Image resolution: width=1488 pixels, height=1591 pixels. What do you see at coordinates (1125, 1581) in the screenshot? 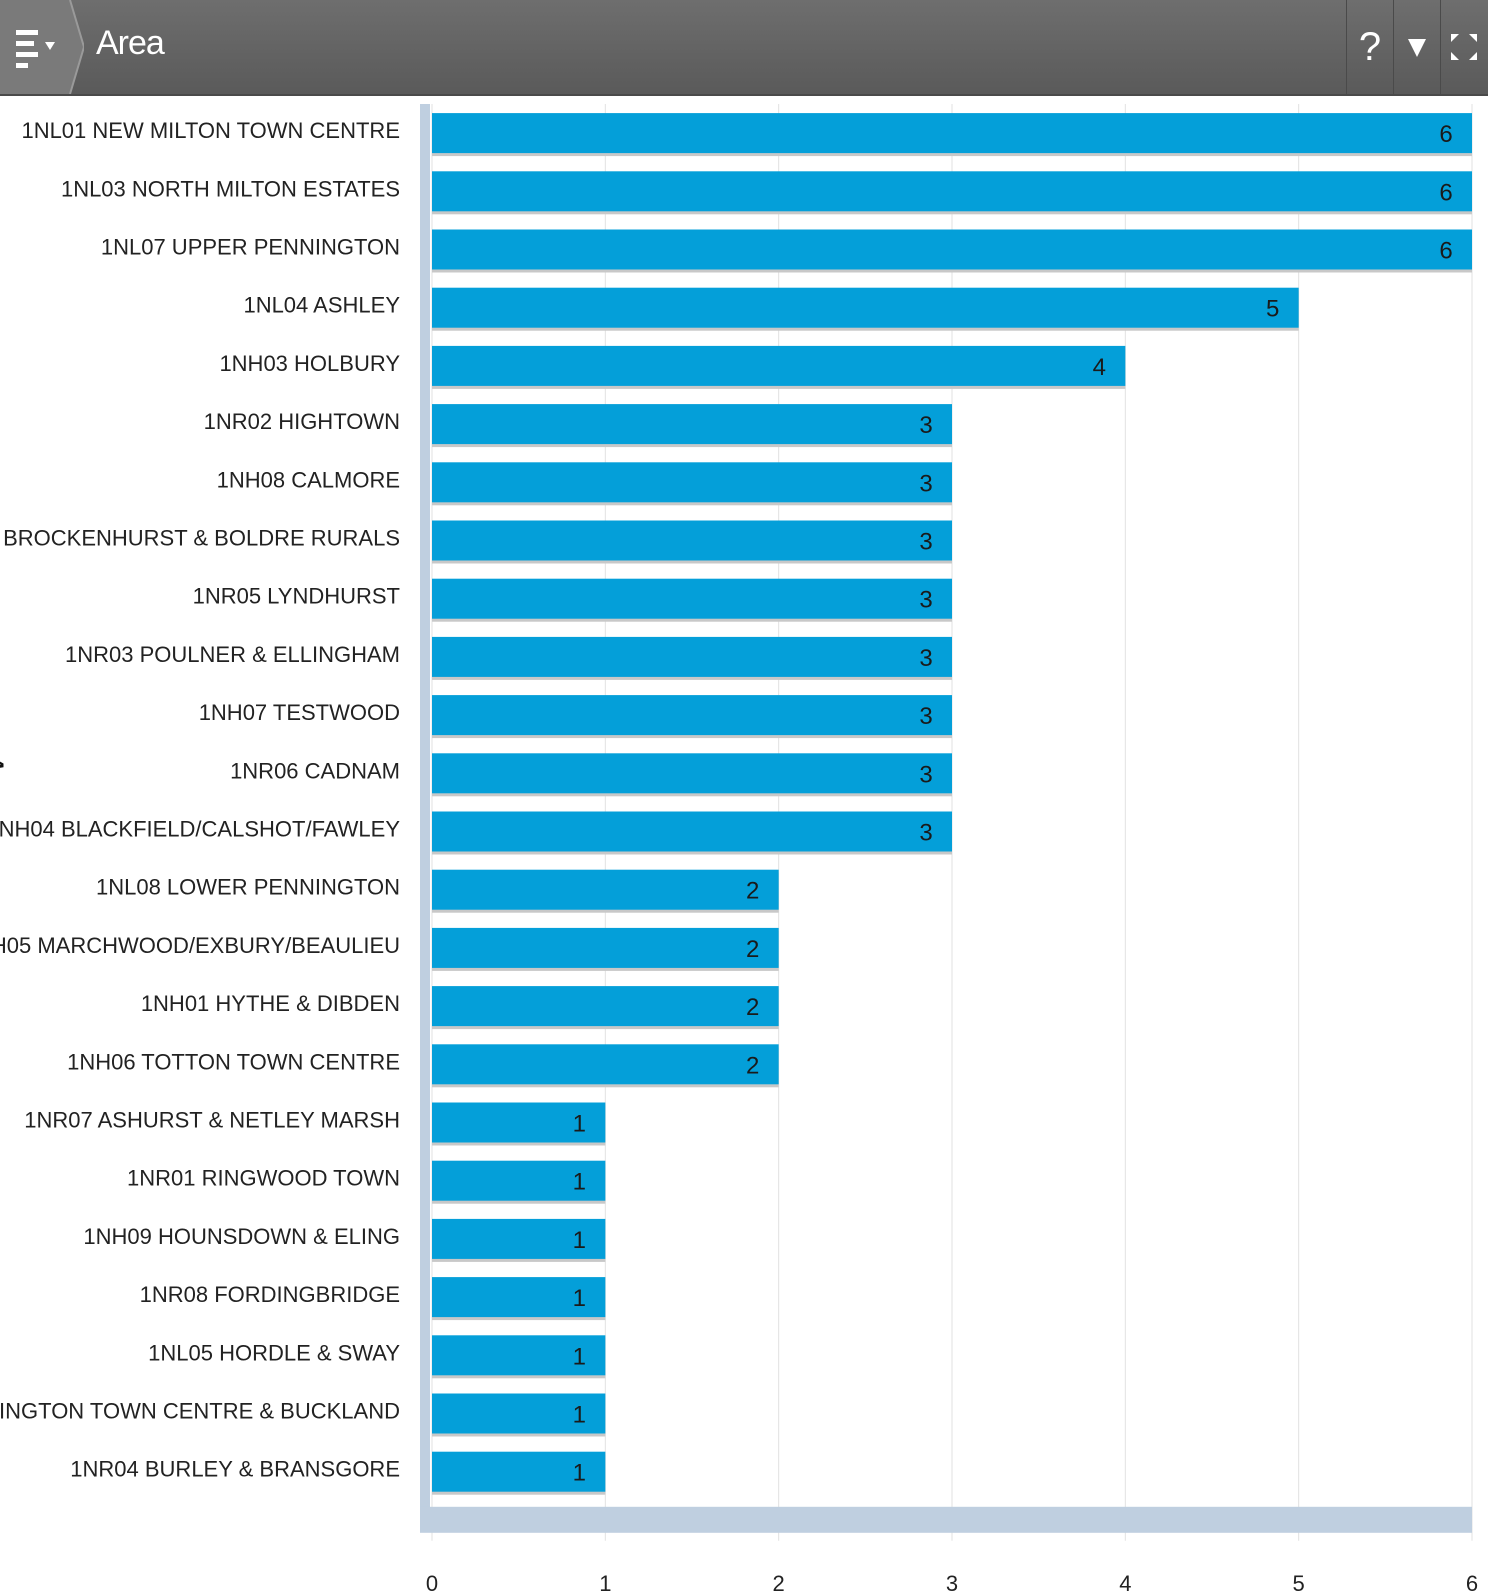
I see `x-tick-label: 4` at bounding box center [1125, 1581].